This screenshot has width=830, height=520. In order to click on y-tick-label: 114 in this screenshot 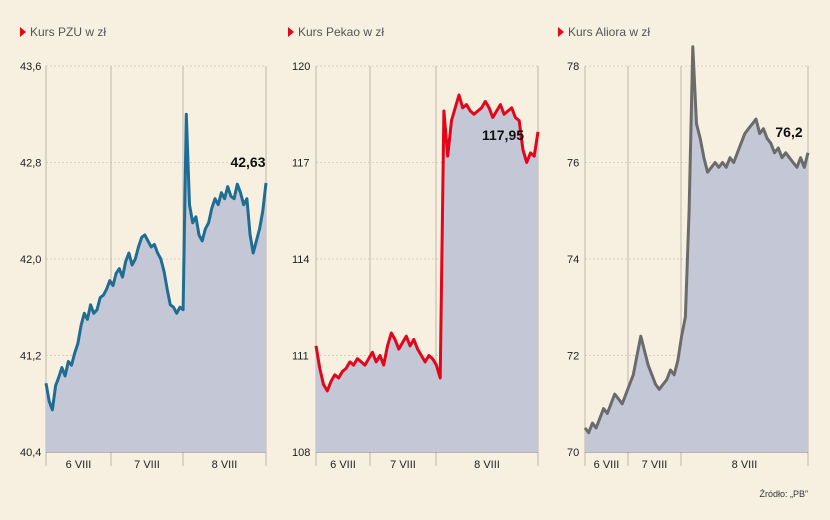, I will do `click(301, 260)`.